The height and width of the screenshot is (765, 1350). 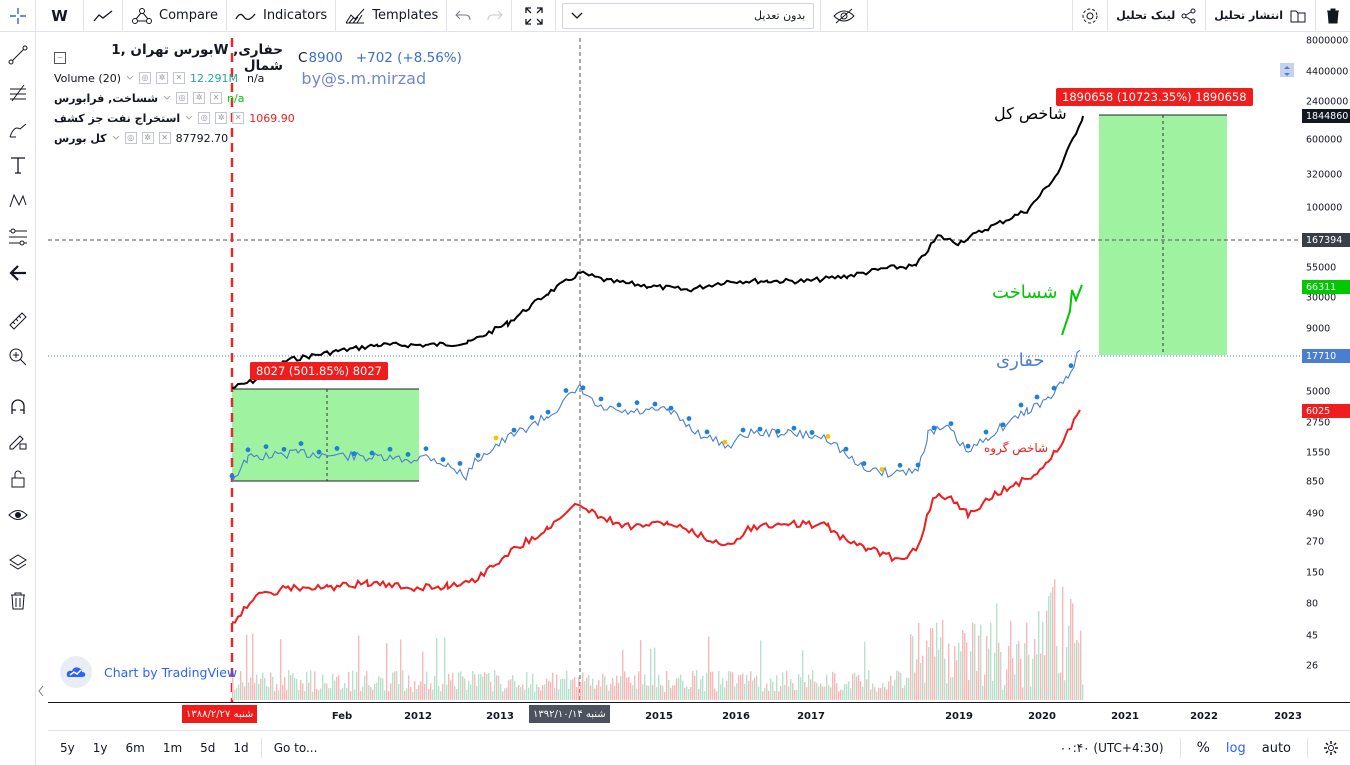 What do you see at coordinates (18, 16) in the screenshot?
I see `crosshair-tool` at bounding box center [18, 16].